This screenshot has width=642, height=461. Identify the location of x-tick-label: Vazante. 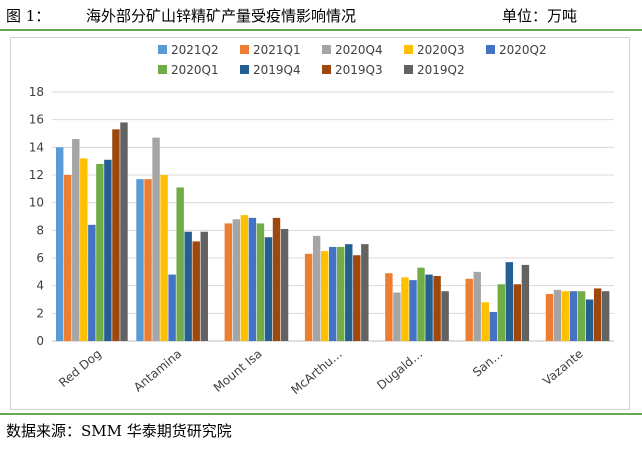
(563, 368).